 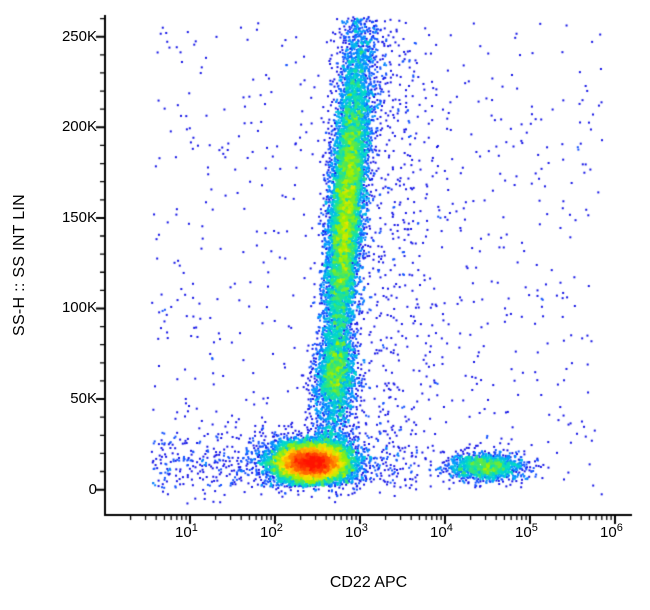 I want to click on x-axis-title: CD22 APC, so click(x=368, y=582).